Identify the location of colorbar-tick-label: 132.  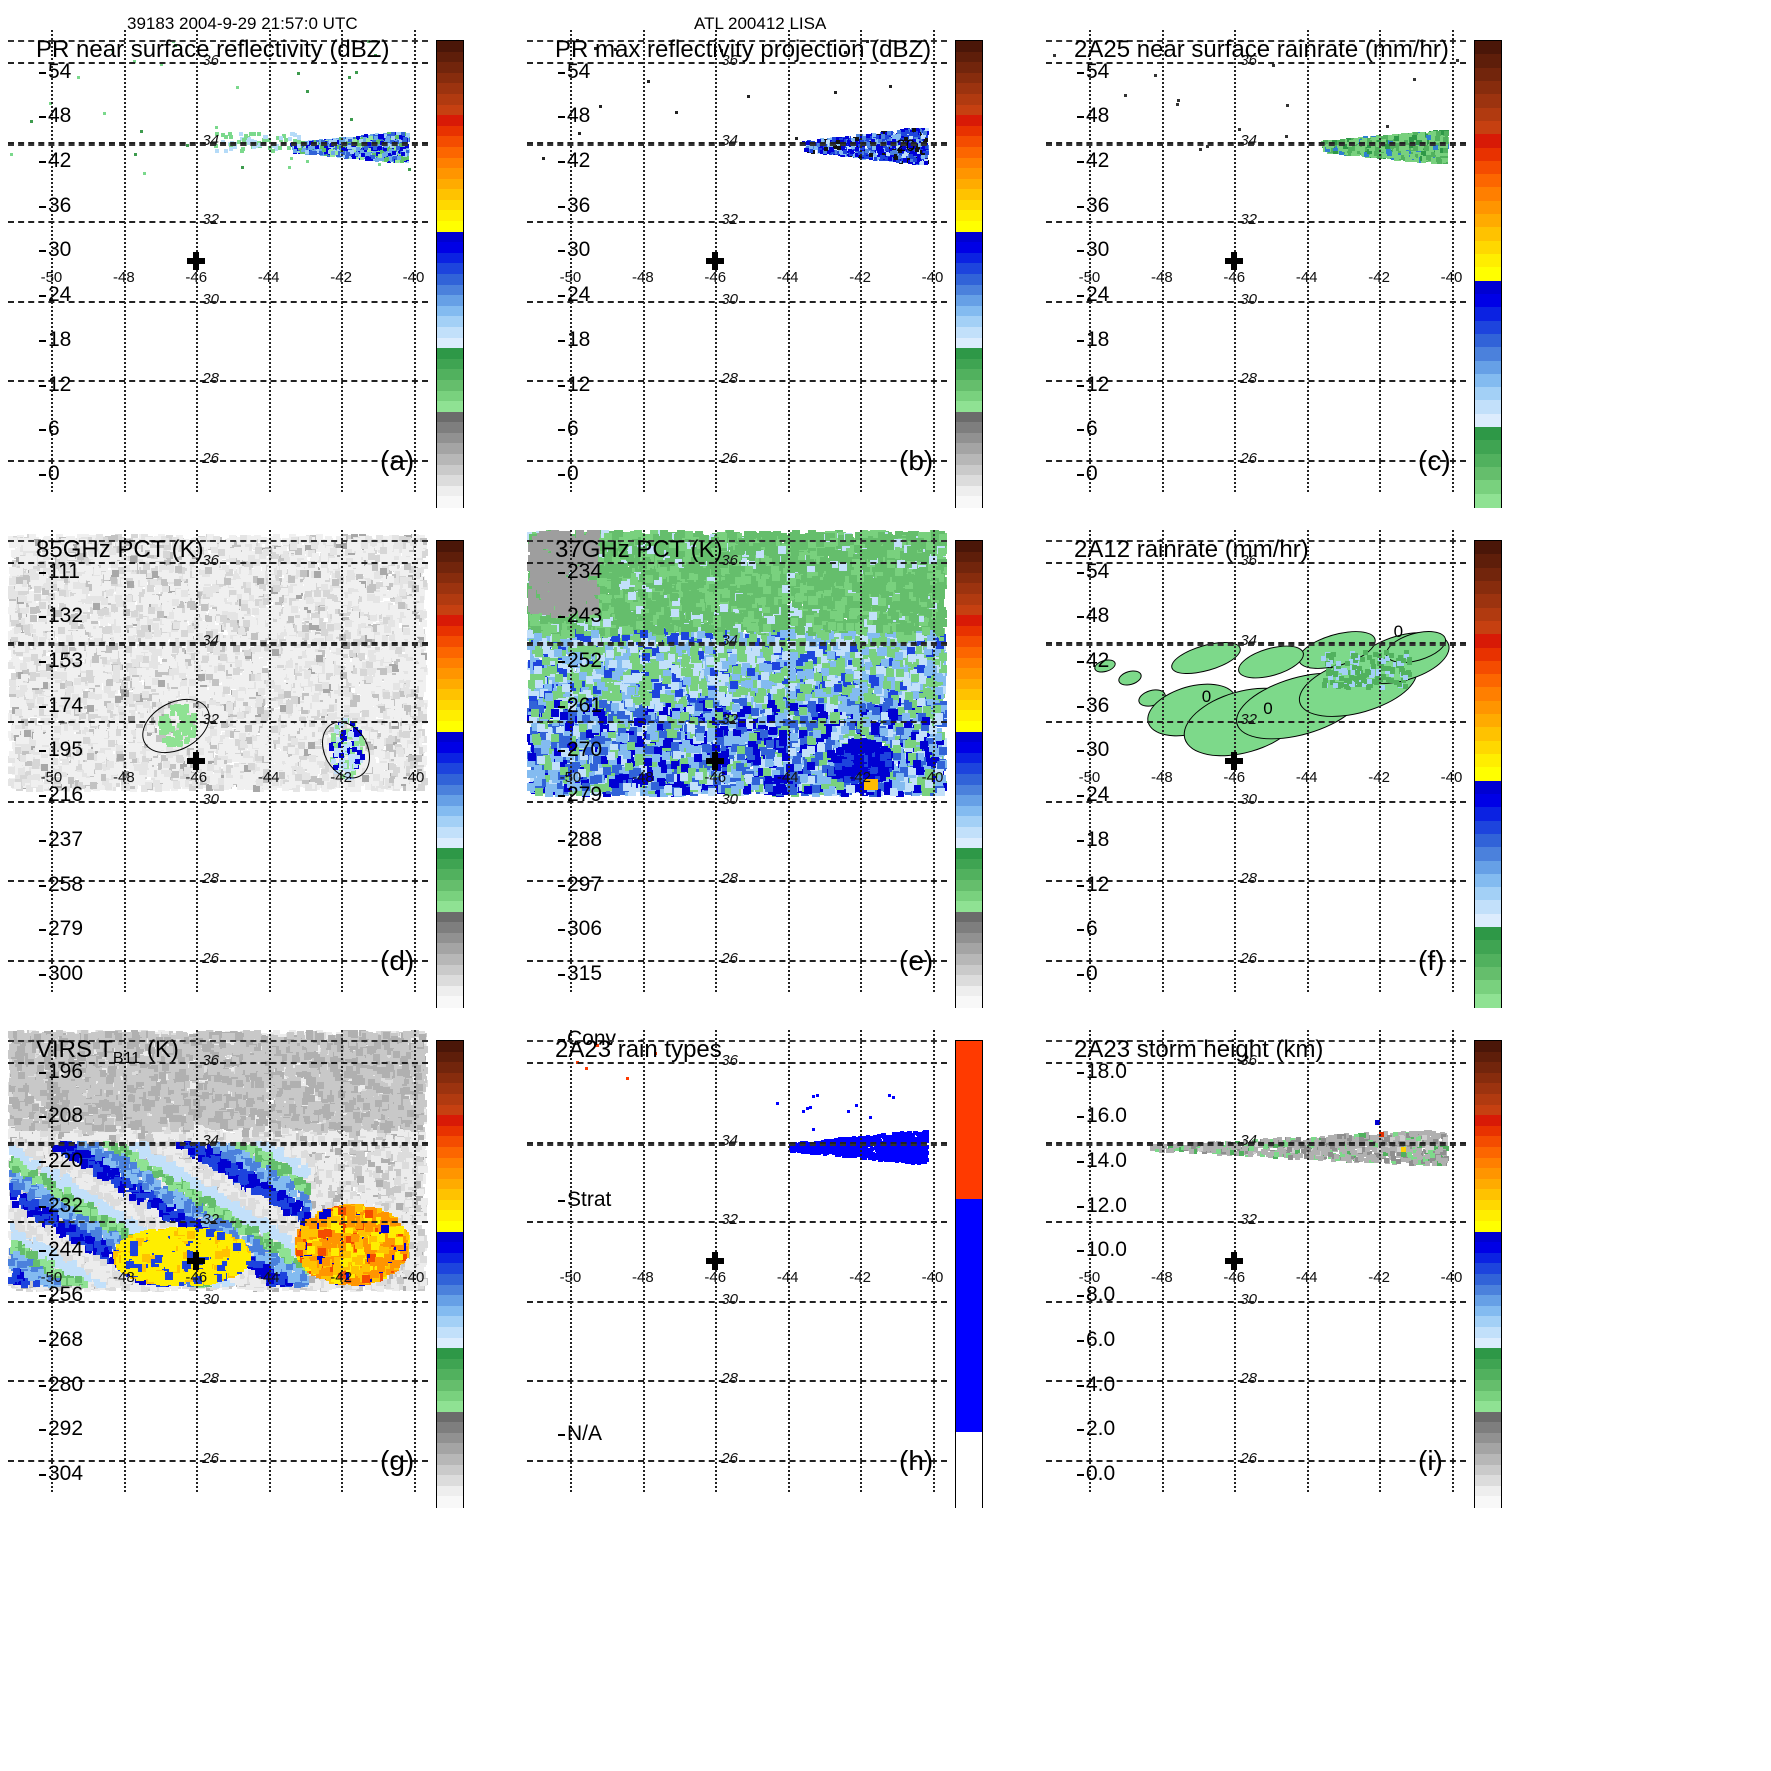
(65, 616).